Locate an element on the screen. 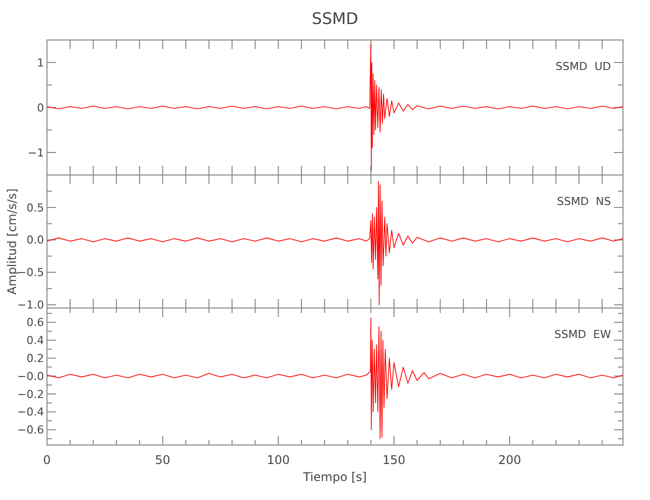 The width and height of the screenshot is (650, 500). y-tick-label: −1.0 is located at coordinates (30, 305).